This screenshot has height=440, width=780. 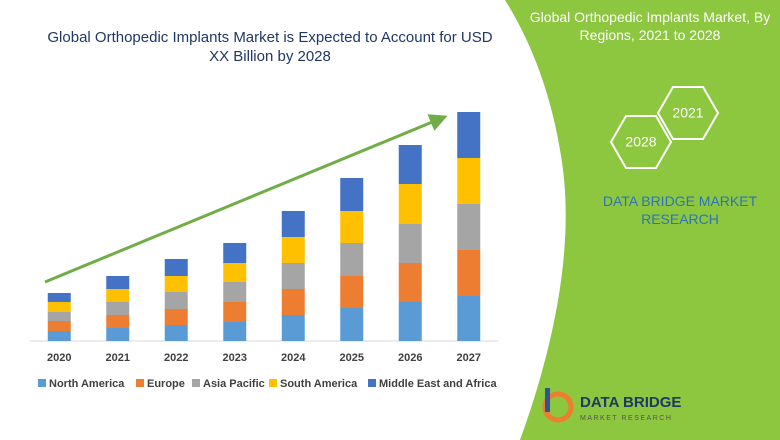 I want to click on panel-brand: DATA BRIDGE MARKET RESEARCH, so click(x=680, y=210).